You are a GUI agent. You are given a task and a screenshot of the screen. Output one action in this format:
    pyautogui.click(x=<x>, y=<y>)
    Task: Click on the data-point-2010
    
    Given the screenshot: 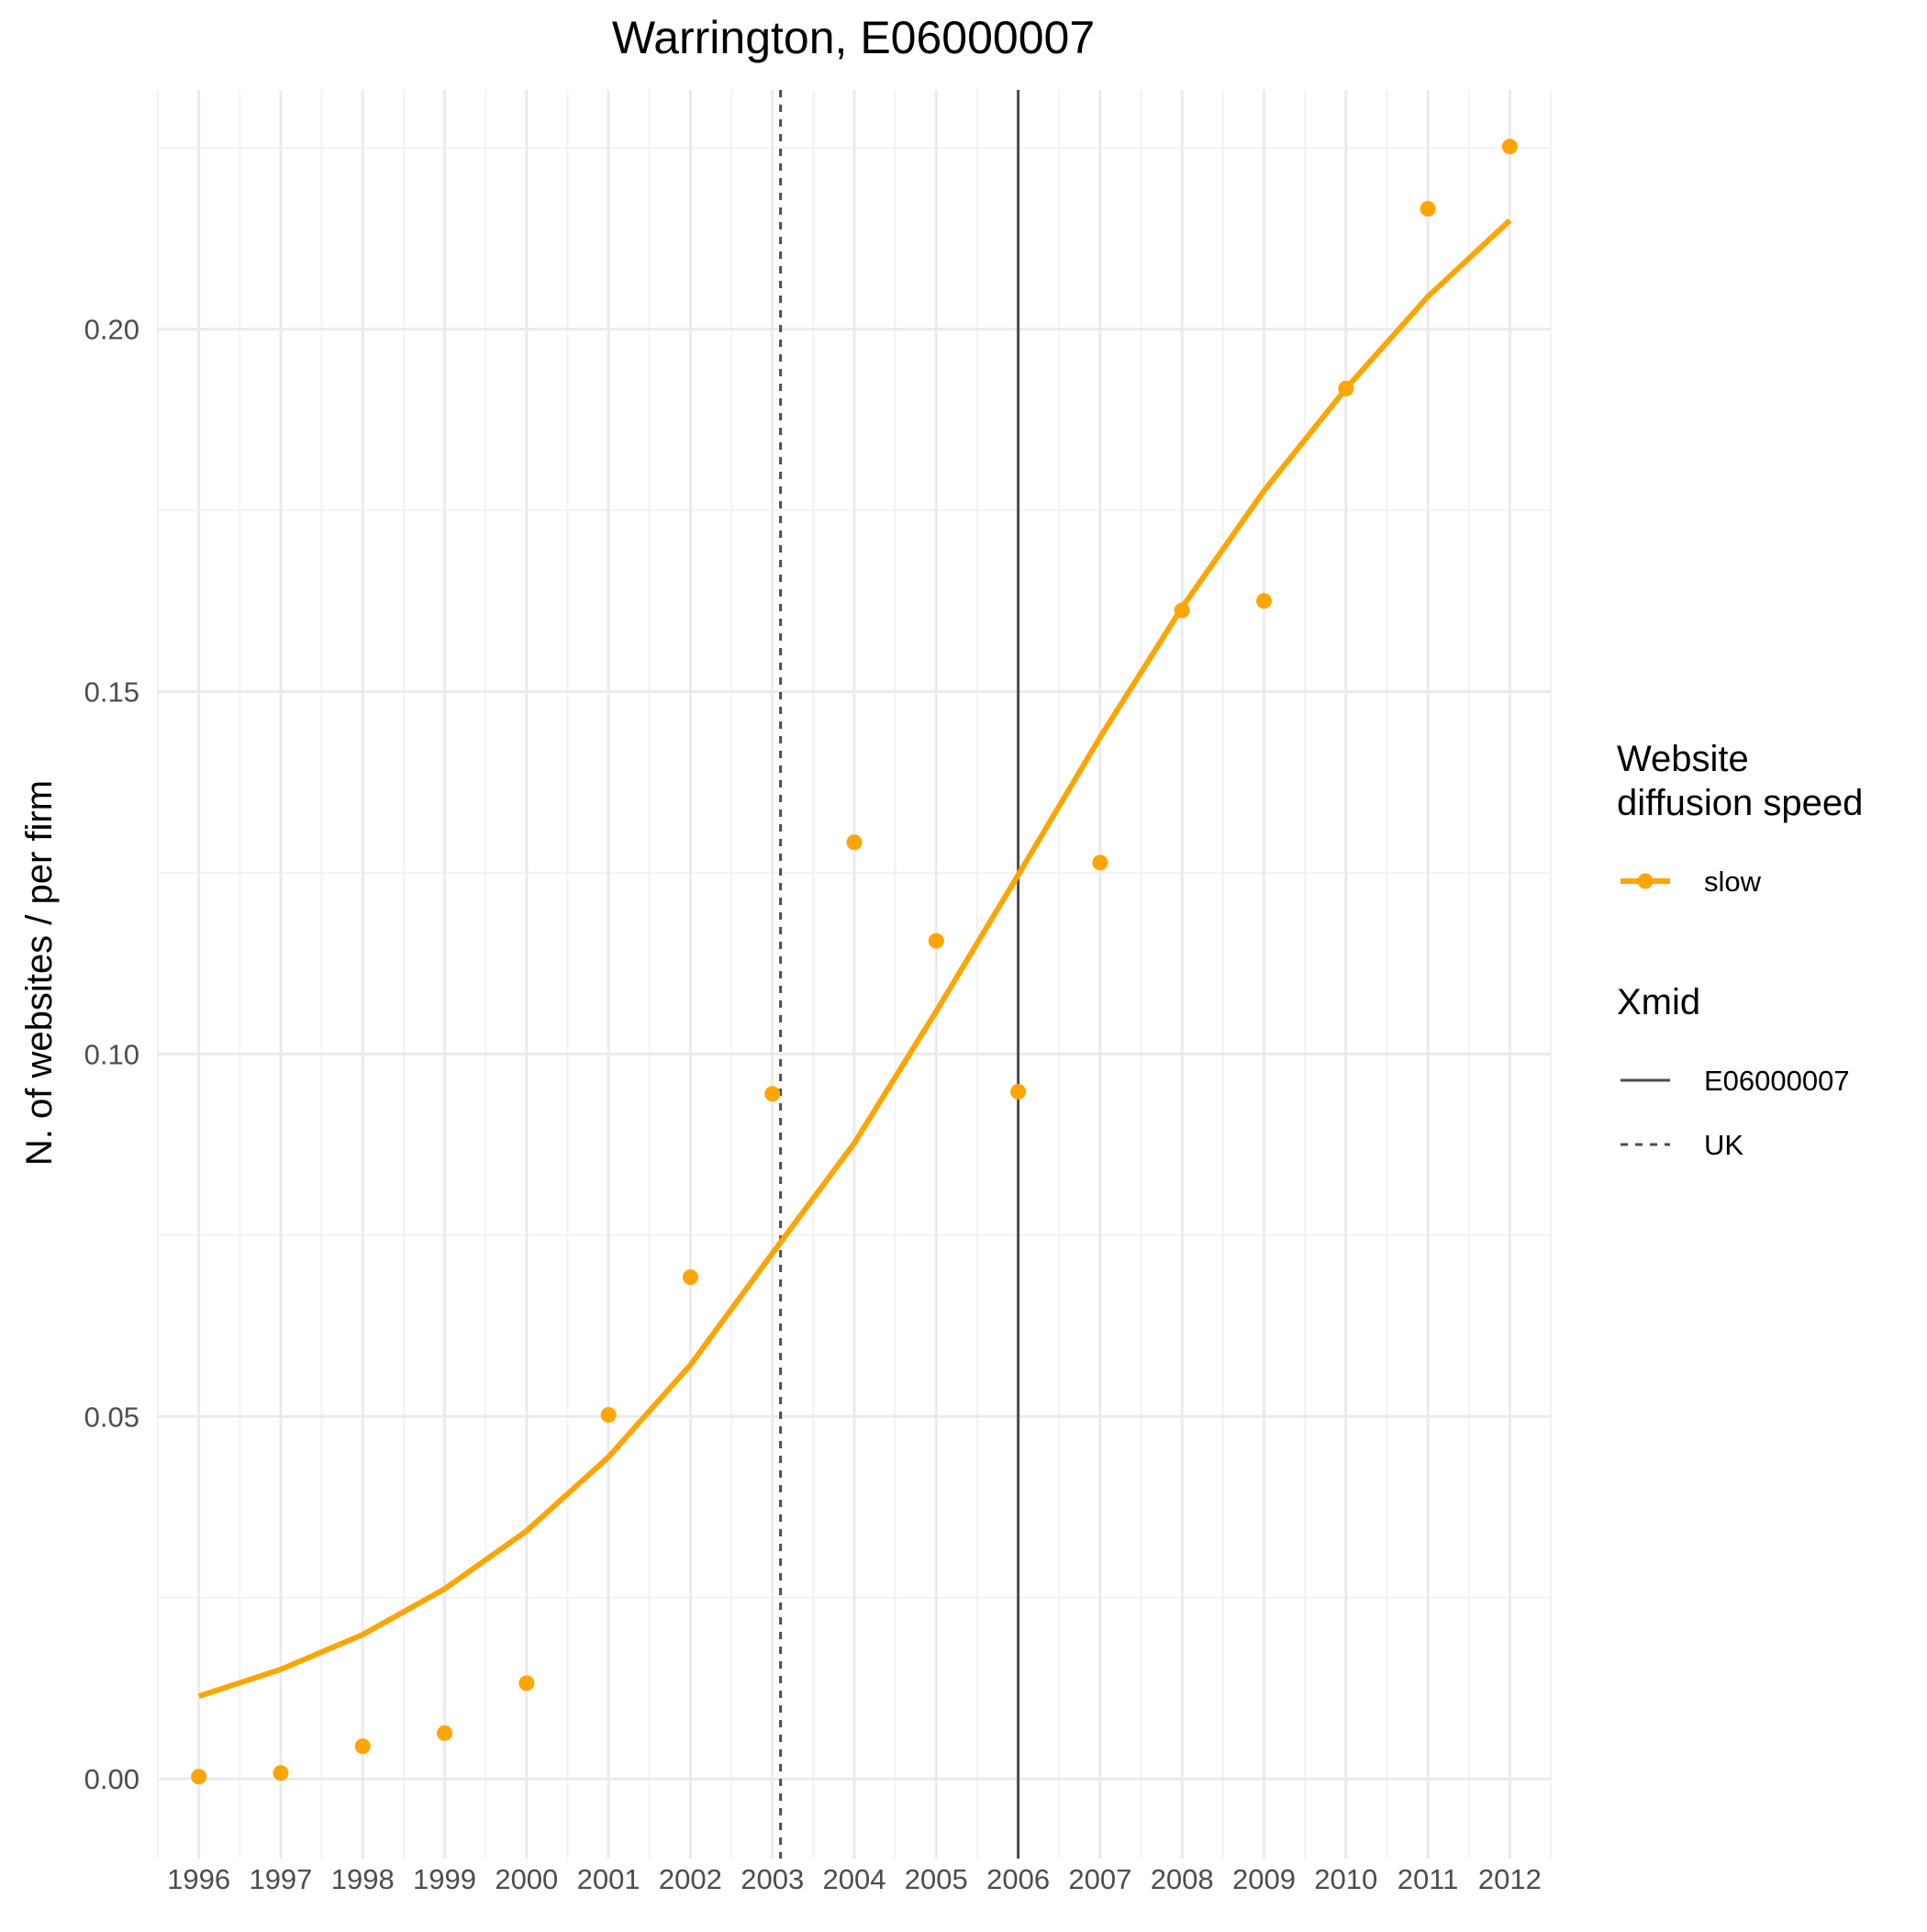 What is the action you would take?
    pyautogui.click(x=1346, y=388)
    